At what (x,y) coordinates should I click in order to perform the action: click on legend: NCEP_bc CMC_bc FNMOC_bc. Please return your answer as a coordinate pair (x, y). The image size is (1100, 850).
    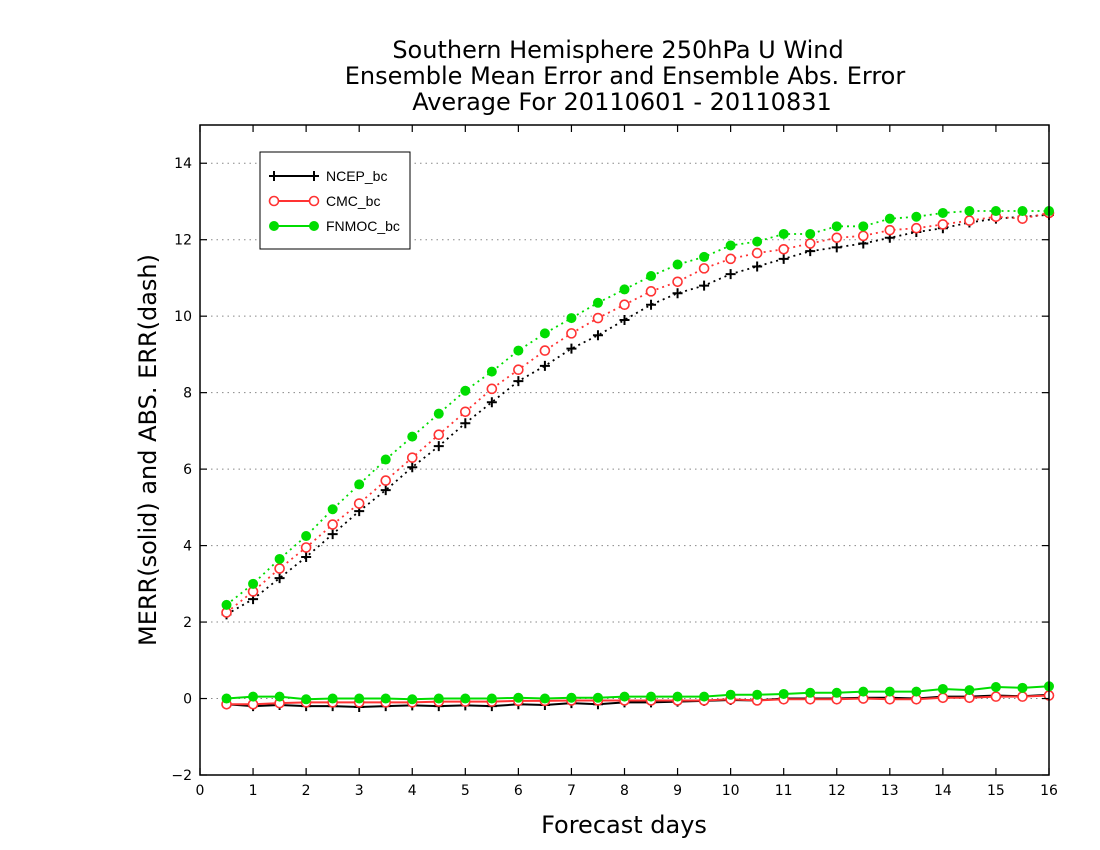
    Looking at the image, I should click on (335, 200).